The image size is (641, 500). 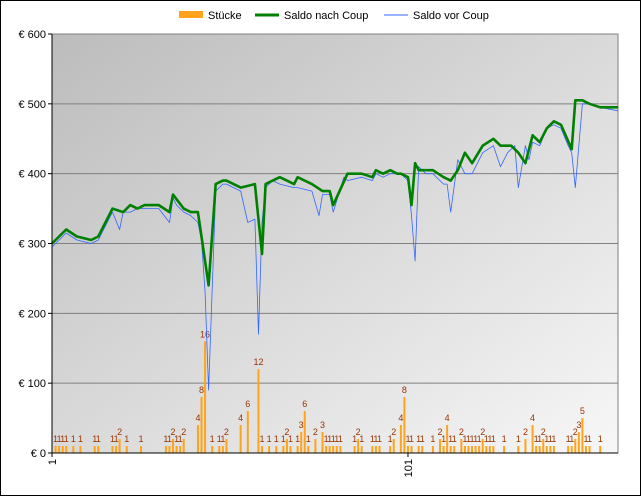 What do you see at coordinates (578, 425) in the screenshot?
I see `stuecke-label: 3` at bounding box center [578, 425].